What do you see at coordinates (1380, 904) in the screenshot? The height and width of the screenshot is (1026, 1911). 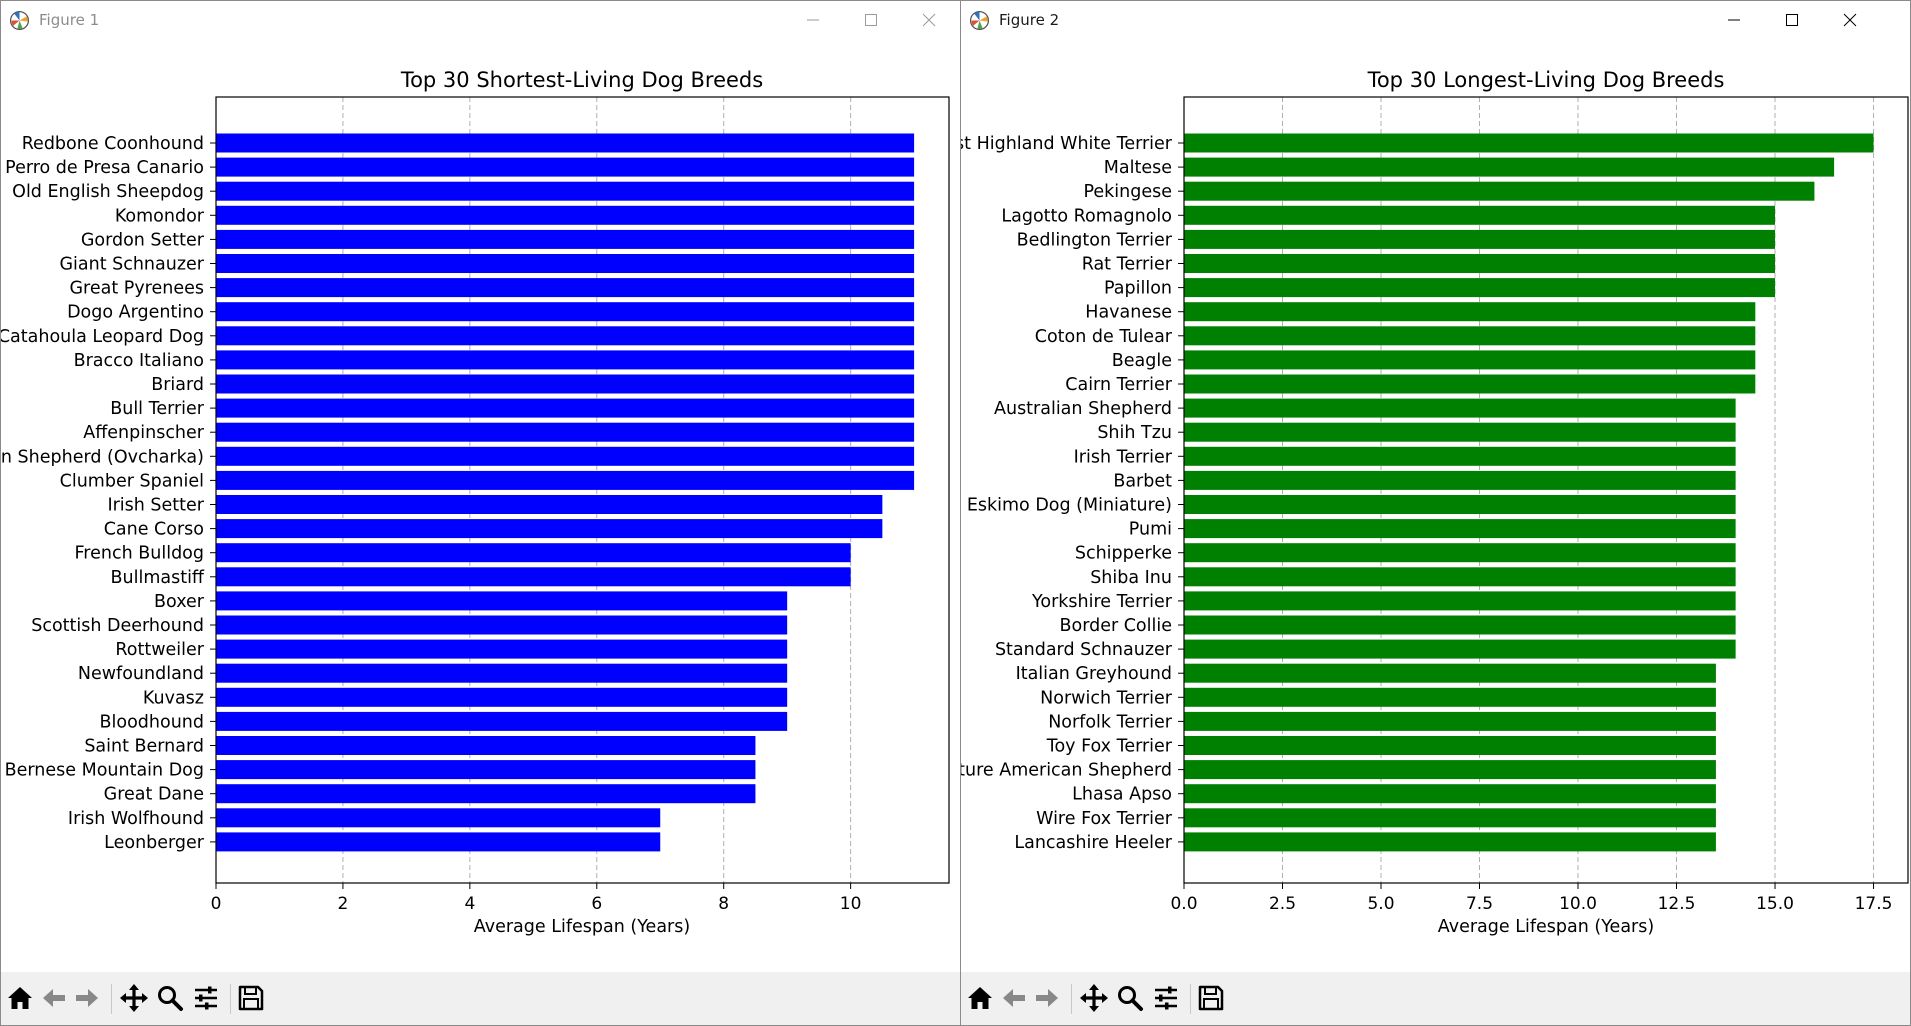 I see `x-tick-label: 5.0` at bounding box center [1380, 904].